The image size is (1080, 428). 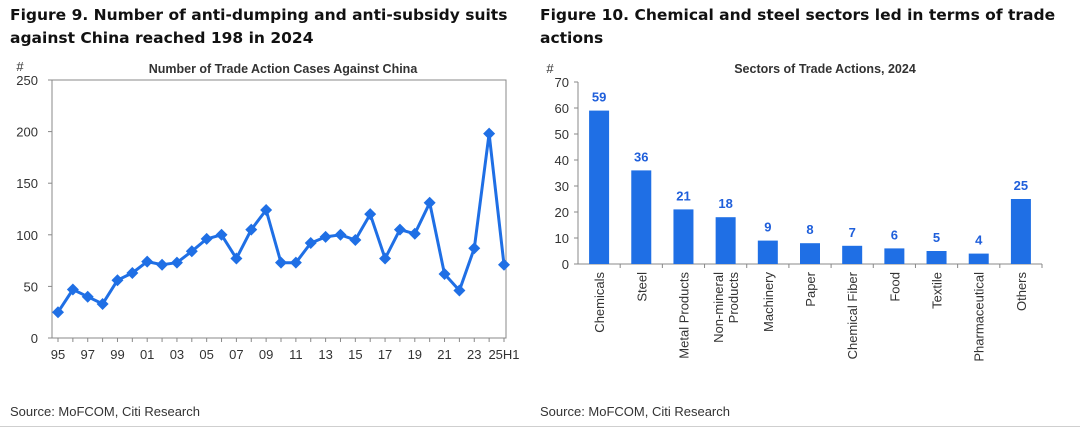 What do you see at coordinates (266, 354) in the screenshot?
I see `x-tick-label: 09` at bounding box center [266, 354].